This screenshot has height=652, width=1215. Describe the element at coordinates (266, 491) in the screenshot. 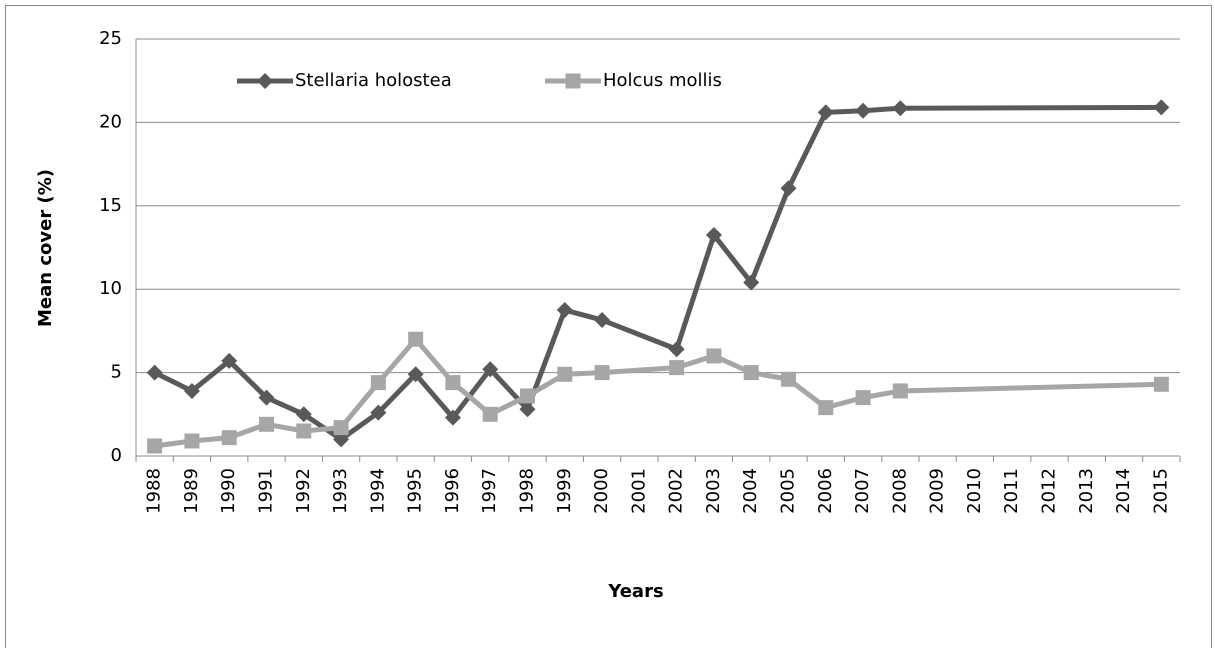

I see `x-tick-label: 1991` at that location.